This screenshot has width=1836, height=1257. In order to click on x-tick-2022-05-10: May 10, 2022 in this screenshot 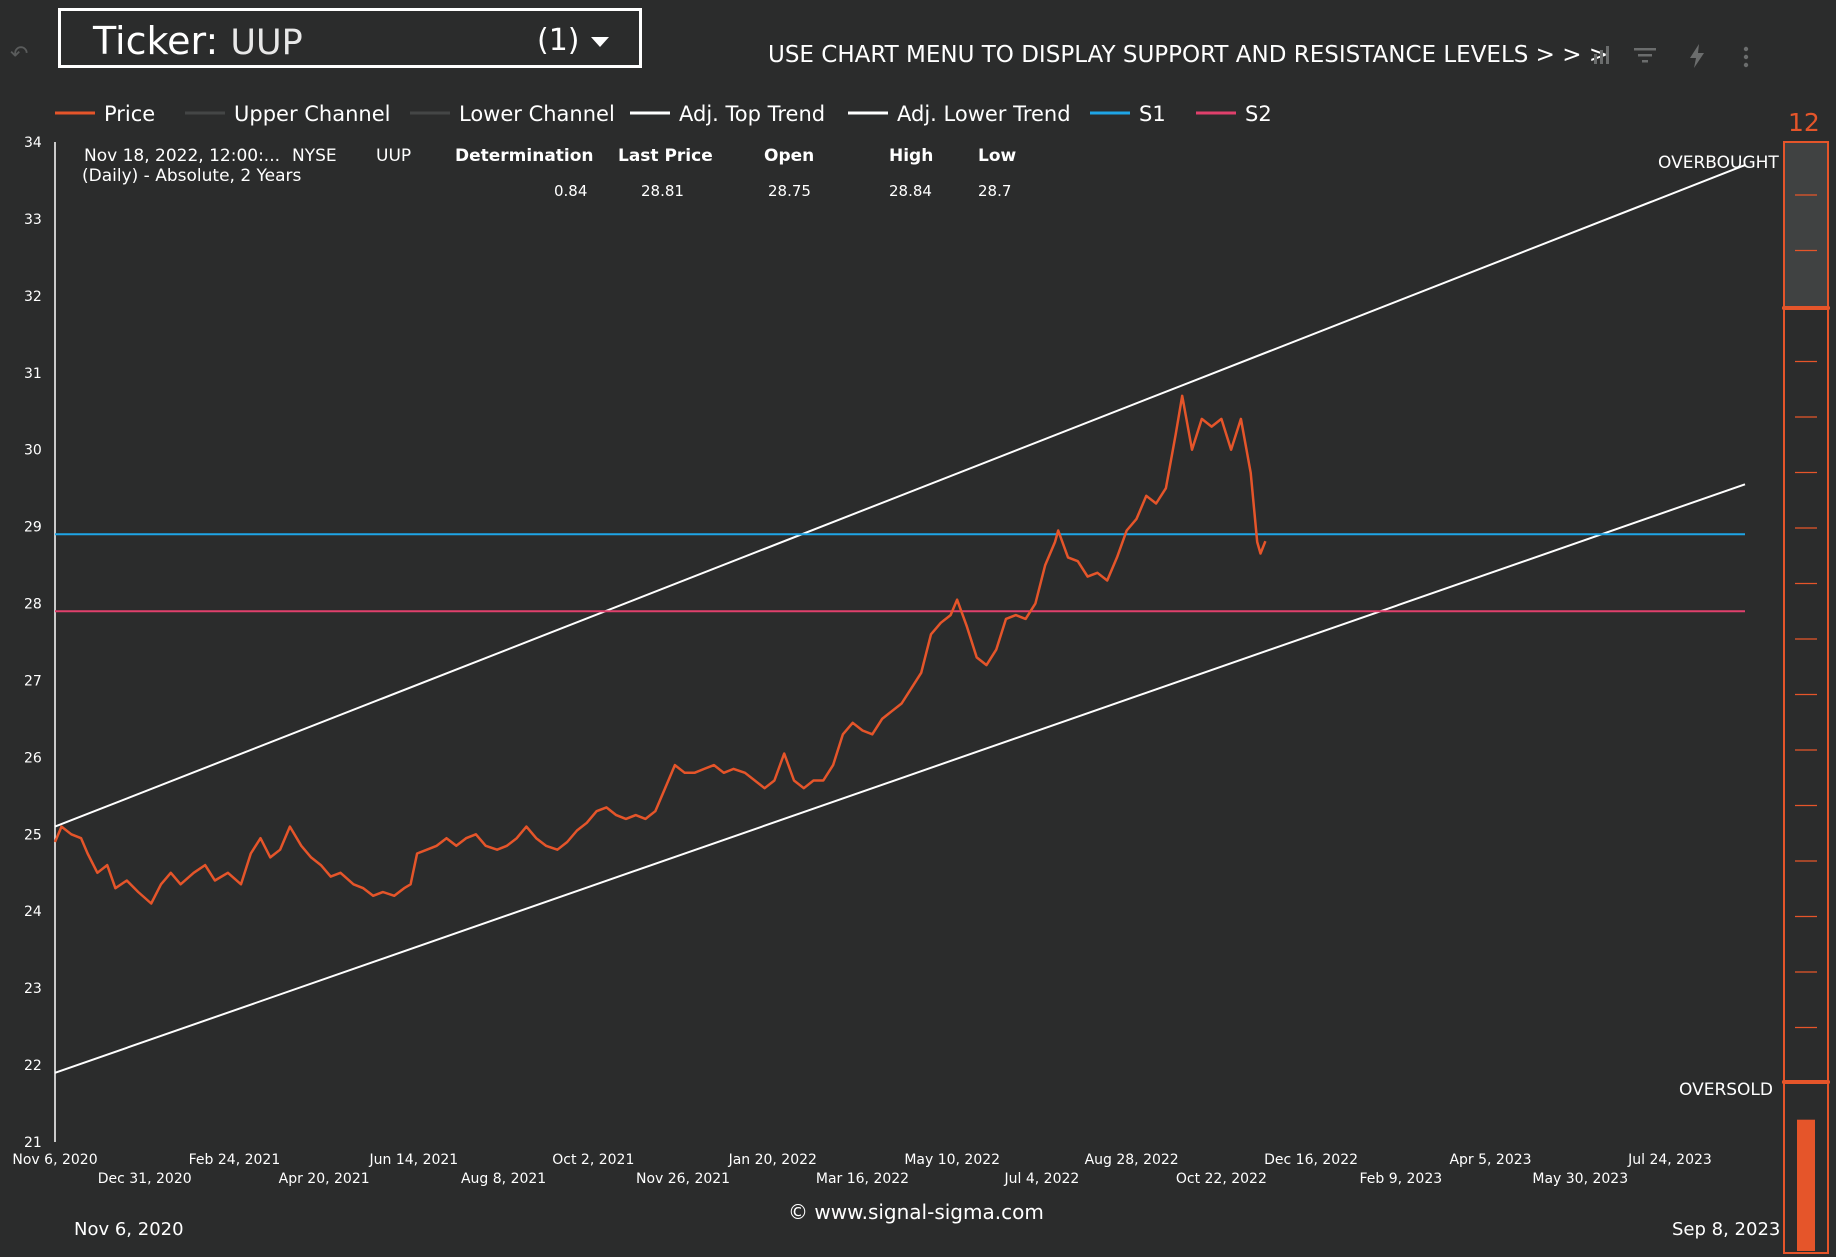, I will do `click(952, 1160)`.